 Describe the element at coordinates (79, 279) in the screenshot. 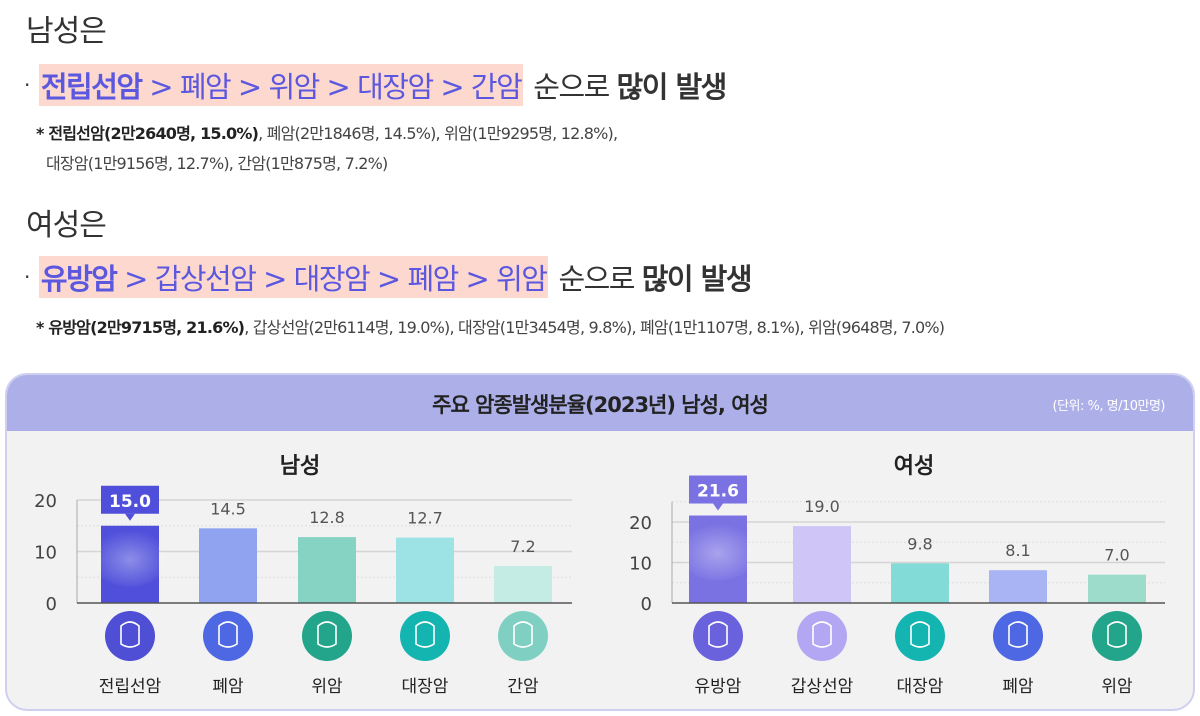

I see `ranking-item: 유방암` at that location.